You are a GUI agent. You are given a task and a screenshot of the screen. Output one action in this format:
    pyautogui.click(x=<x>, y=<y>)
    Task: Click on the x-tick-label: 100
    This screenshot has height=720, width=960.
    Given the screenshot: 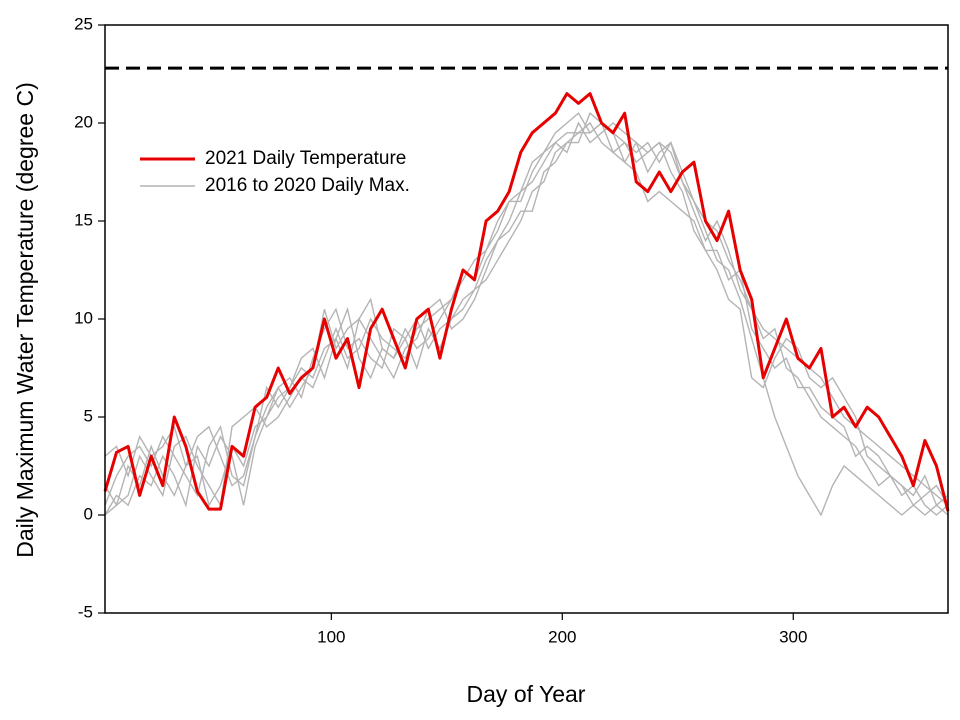 What is the action you would take?
    pyautogui.click(x=331, y=636)
    